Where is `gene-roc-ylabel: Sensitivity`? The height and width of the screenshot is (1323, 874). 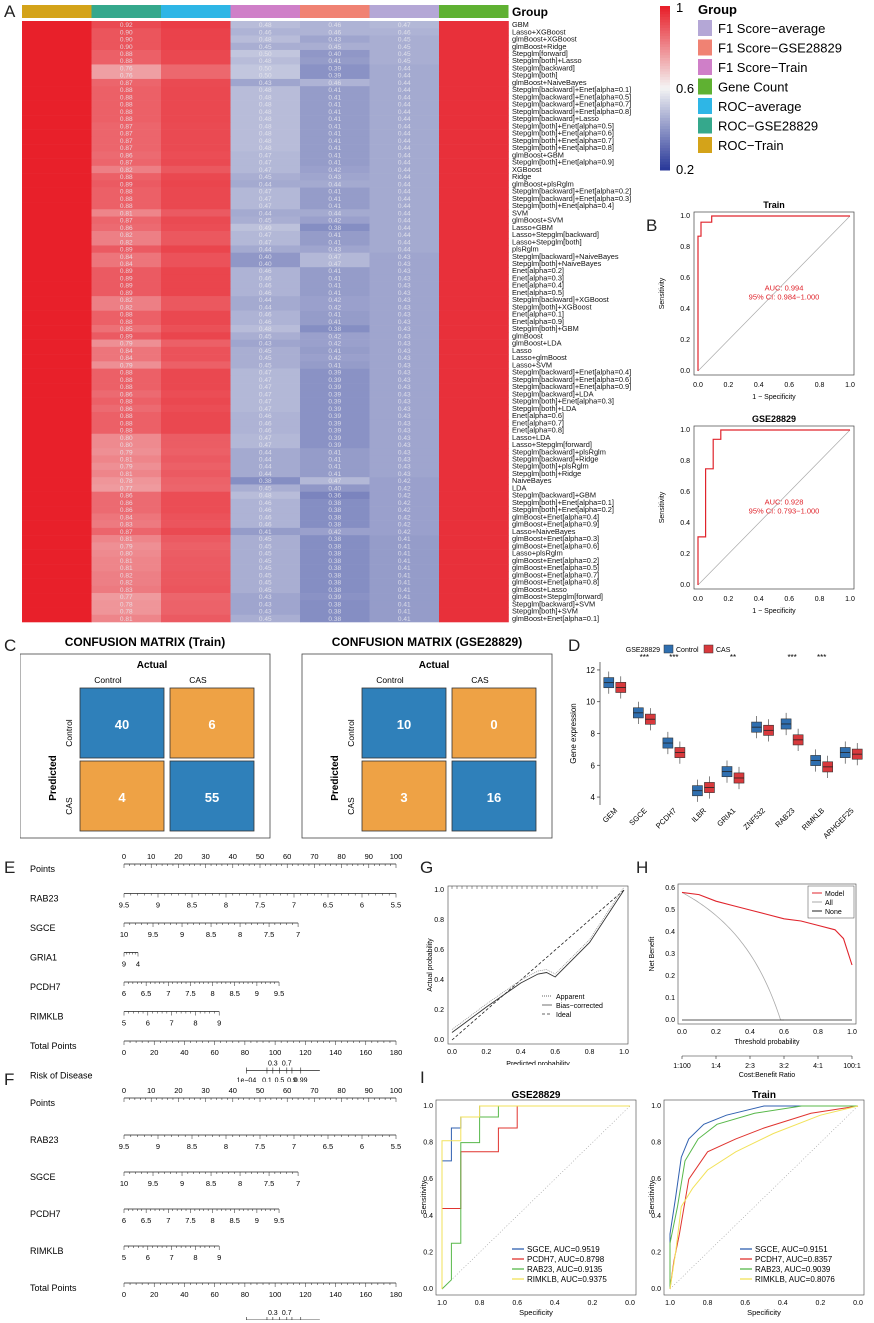 gene-roc-ylabel: Sensitivity is located at coordinates (424, 1197).